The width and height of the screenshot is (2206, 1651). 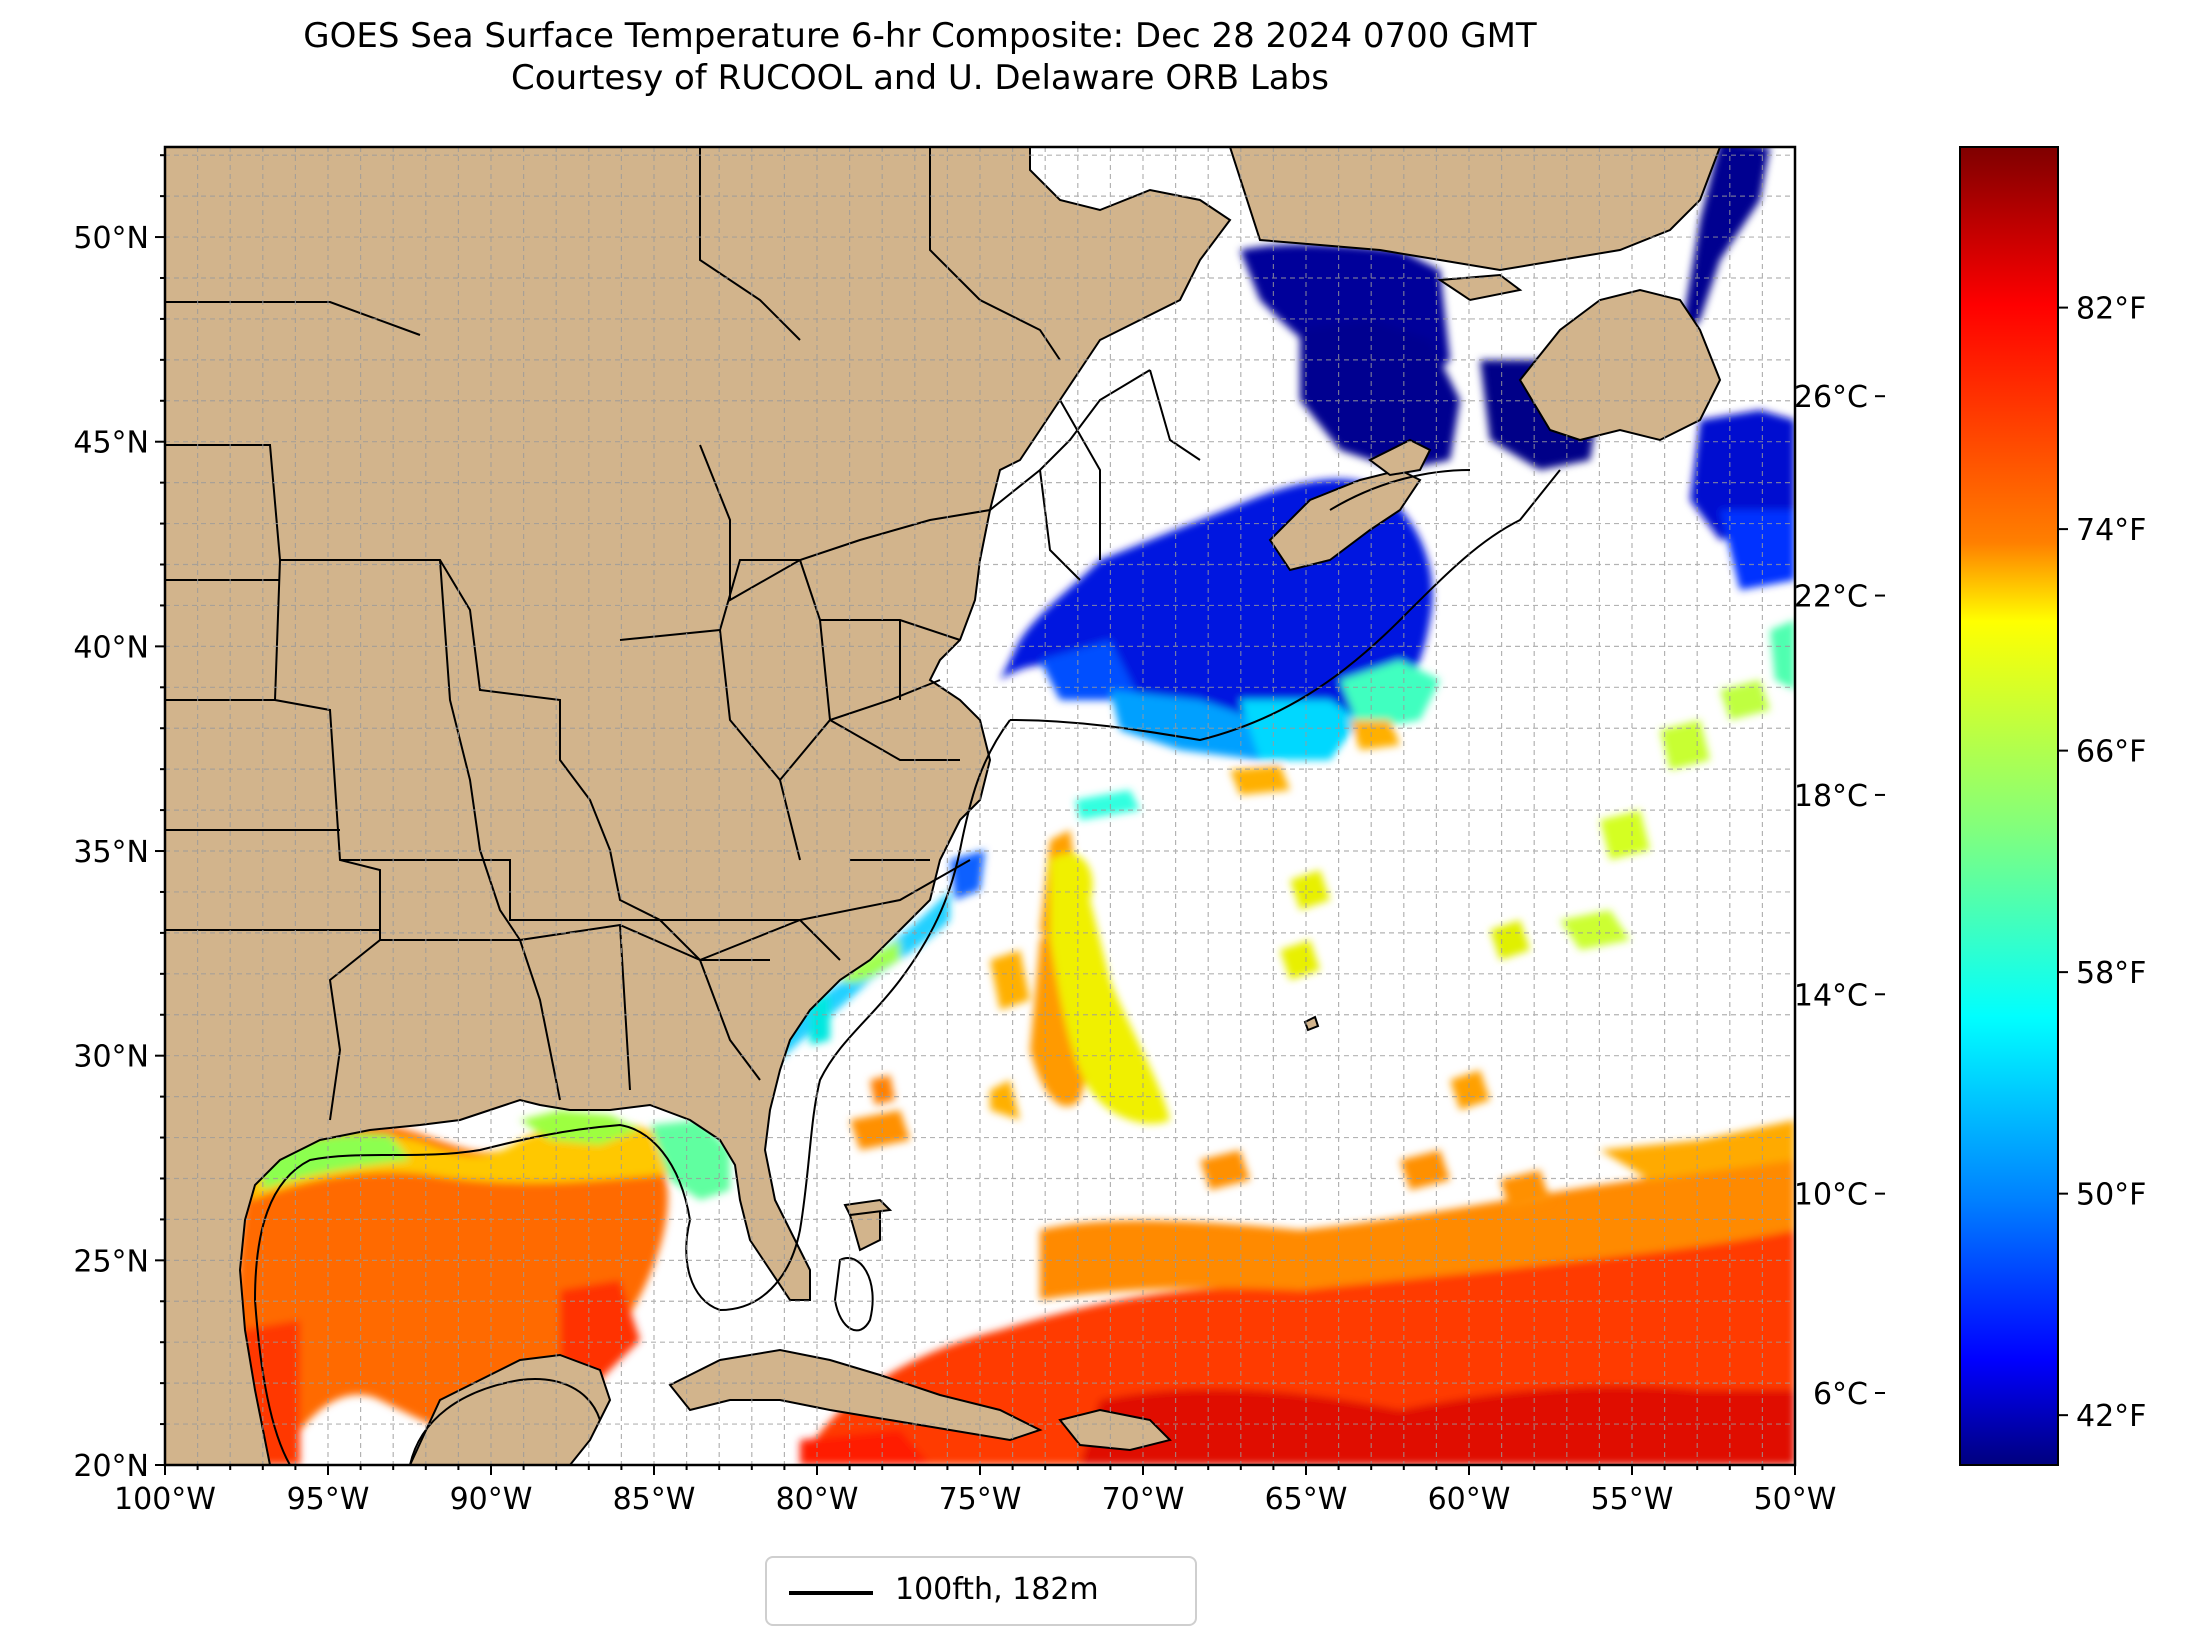 What do you see at coordinates (2111, 1416) in the screenshot?
I see `colorbar-f-label: 42°F` at bounding box center [2111, 1416].